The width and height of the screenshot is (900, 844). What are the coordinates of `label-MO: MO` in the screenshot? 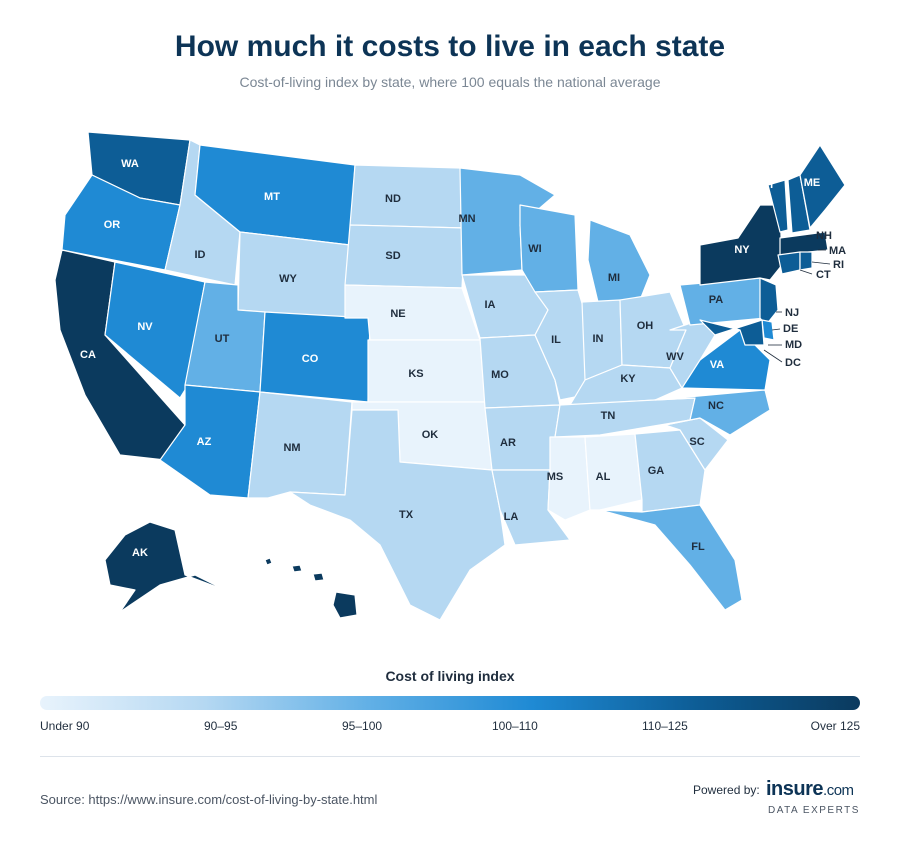 It's located at (500, 375).